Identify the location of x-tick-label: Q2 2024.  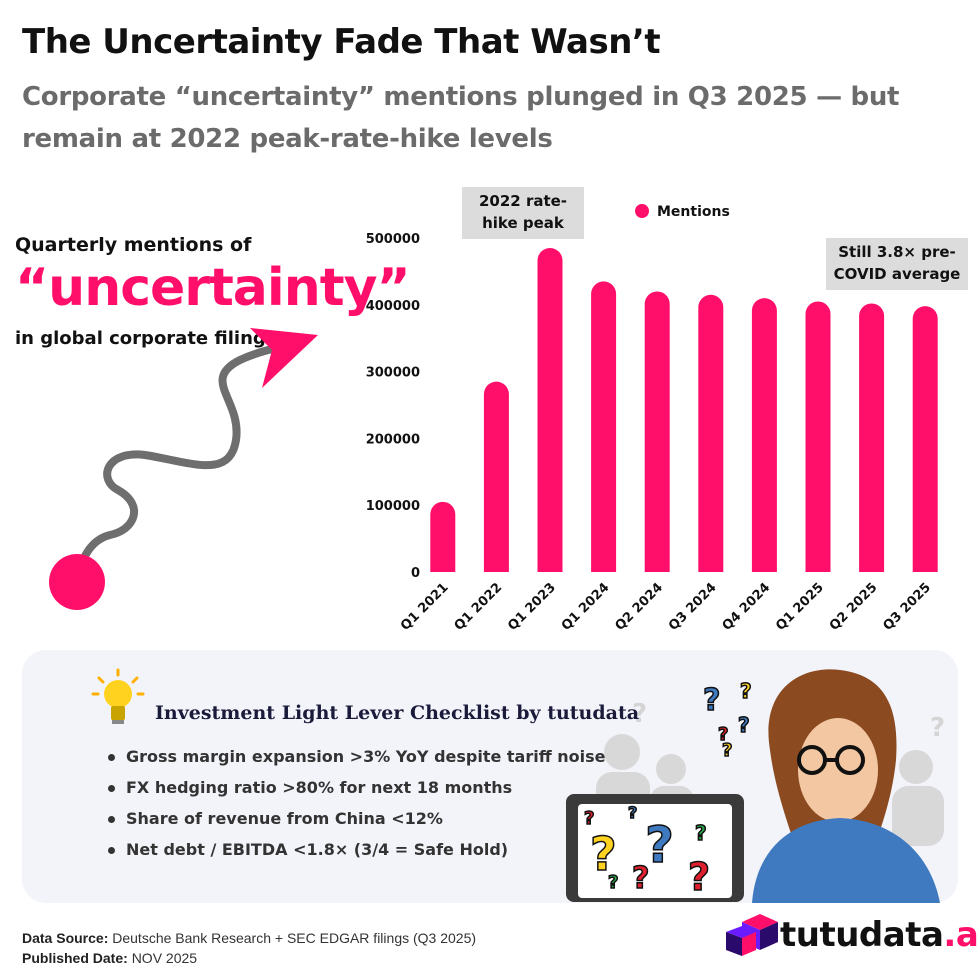
(639, 607).